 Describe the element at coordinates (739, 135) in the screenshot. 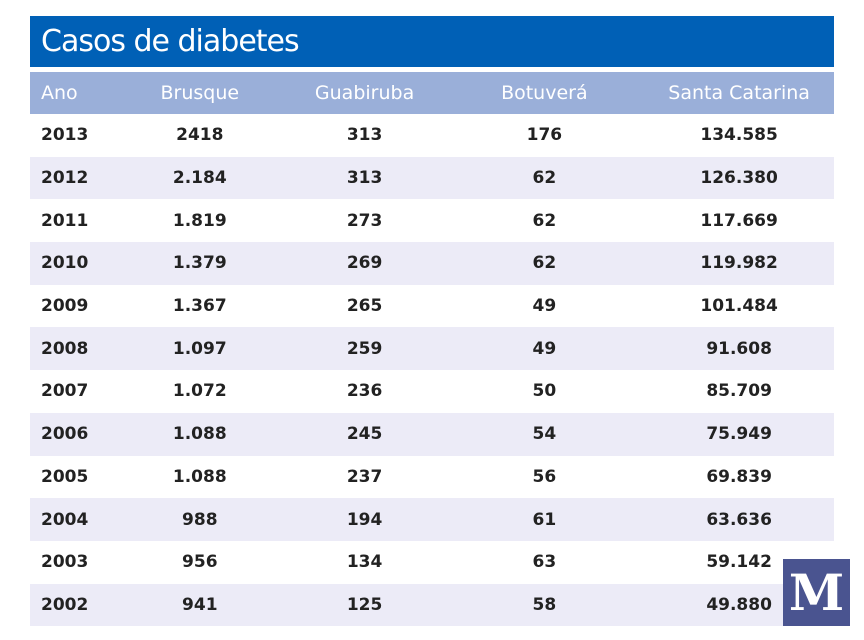

I see `cell-santa-catarina: 134.585` at that location.